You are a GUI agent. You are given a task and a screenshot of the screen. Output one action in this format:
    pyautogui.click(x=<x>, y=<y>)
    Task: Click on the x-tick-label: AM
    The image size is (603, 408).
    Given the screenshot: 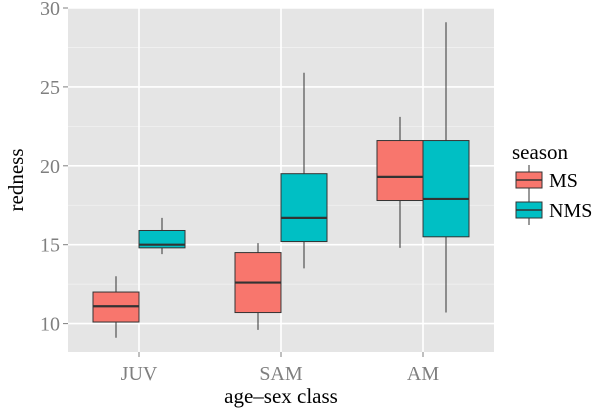 What is the action you would take?
    pyautogui.click(x=423, y=374)
    